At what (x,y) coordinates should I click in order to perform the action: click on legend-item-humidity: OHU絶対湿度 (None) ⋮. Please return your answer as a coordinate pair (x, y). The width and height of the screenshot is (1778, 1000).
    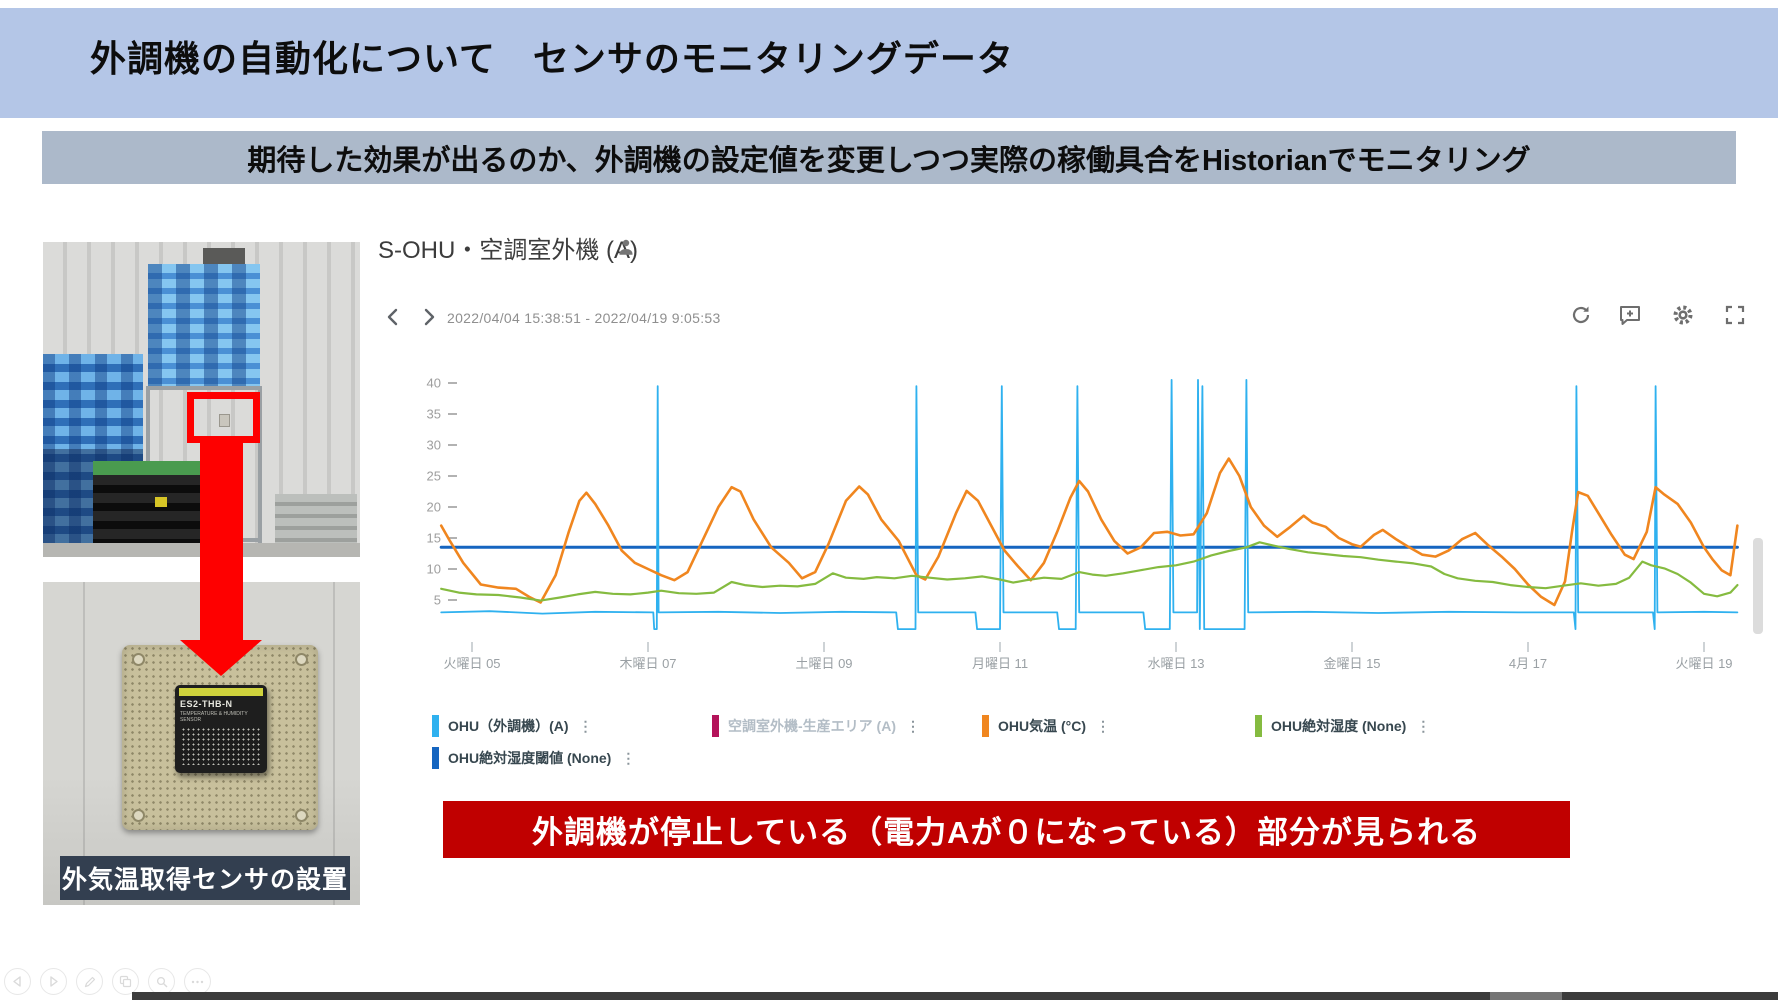
    Looking at the image, I should click on (1342, 726).